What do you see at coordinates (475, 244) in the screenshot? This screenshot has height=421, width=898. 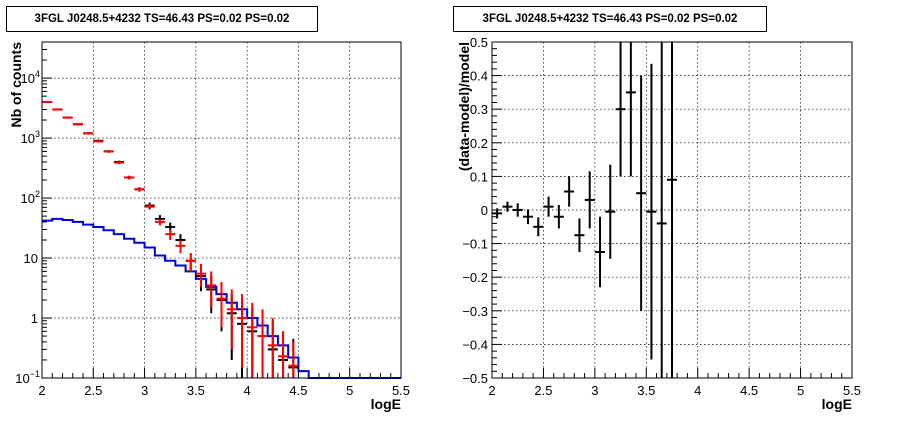 I see `y-tick-label: −0.1` at bounding box center [475, 244].